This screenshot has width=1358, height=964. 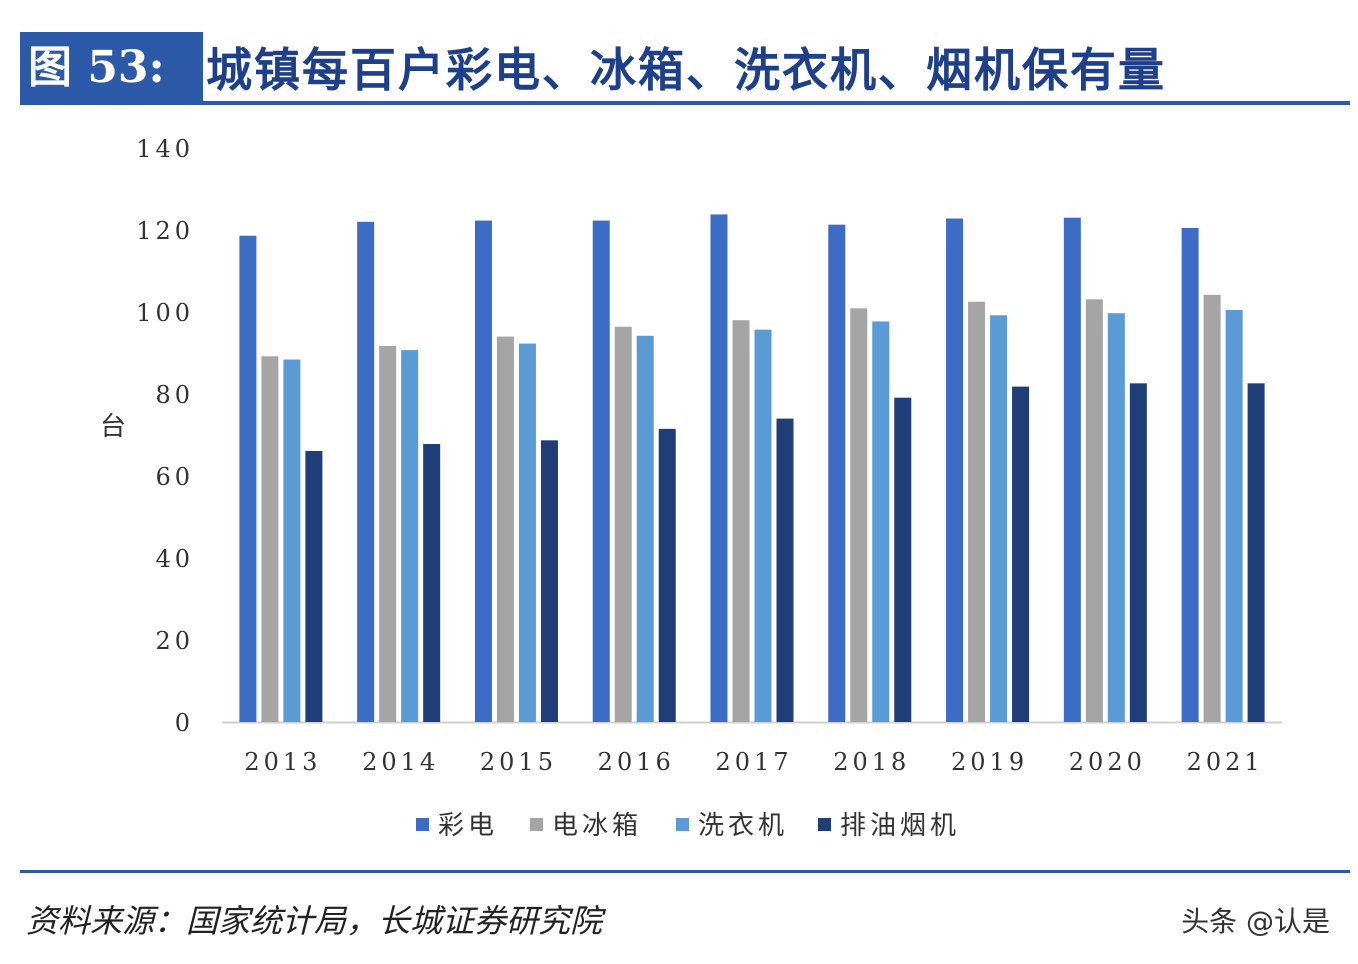 I want to click on legend-label: 彩电, so click(x=468, y=826).